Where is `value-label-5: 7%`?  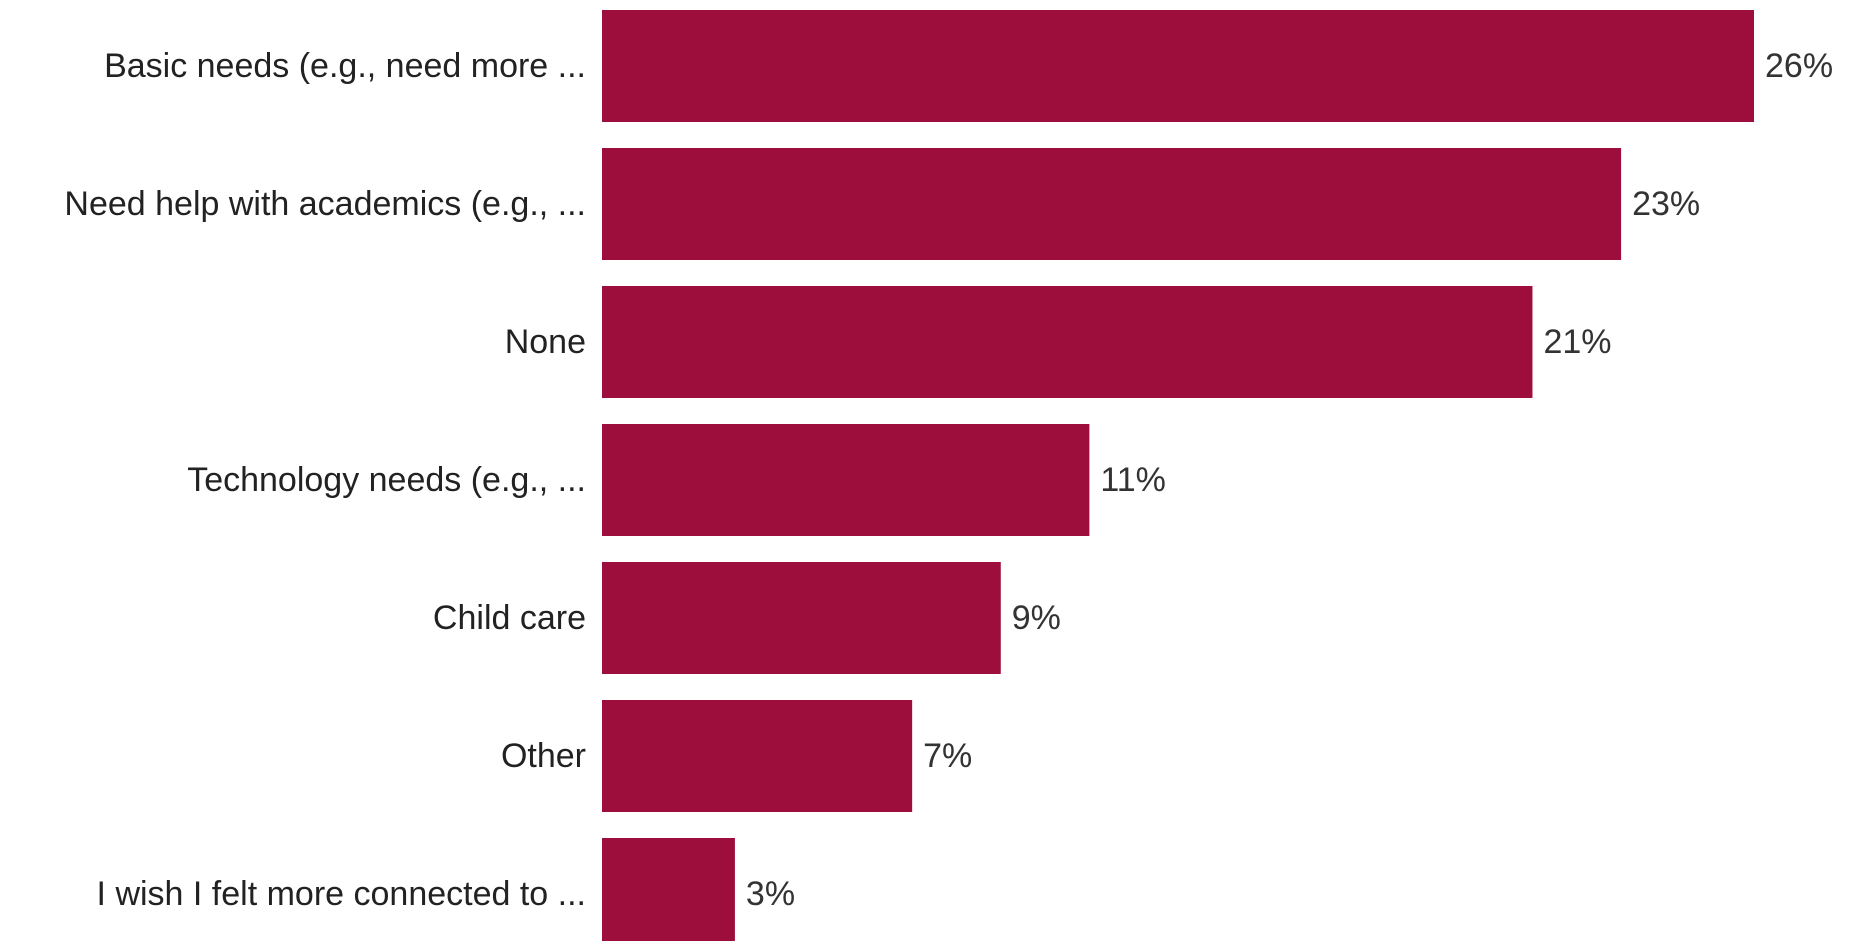
value-label-5: 7% is located at coordinates (947, 756).